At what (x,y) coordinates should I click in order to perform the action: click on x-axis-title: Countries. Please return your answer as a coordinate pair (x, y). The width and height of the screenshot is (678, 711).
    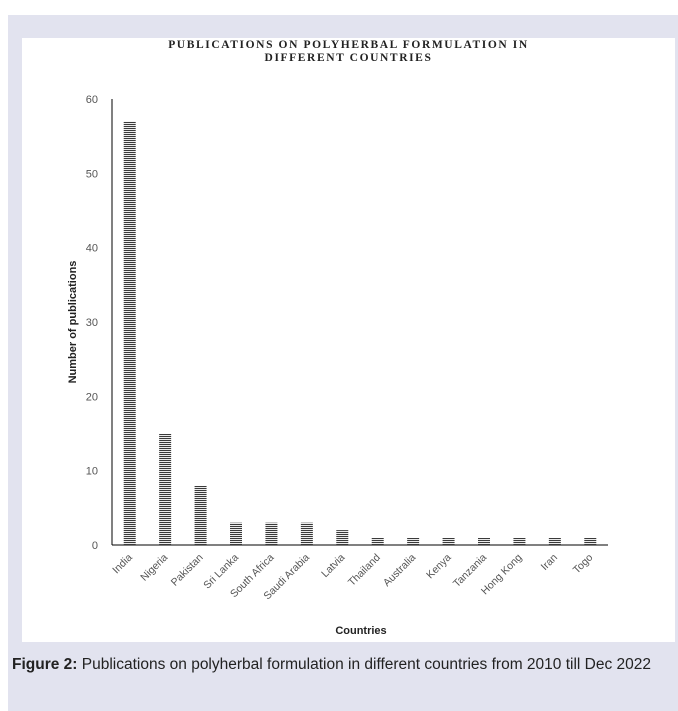
    Looking at the image, I should click on (360, 631).